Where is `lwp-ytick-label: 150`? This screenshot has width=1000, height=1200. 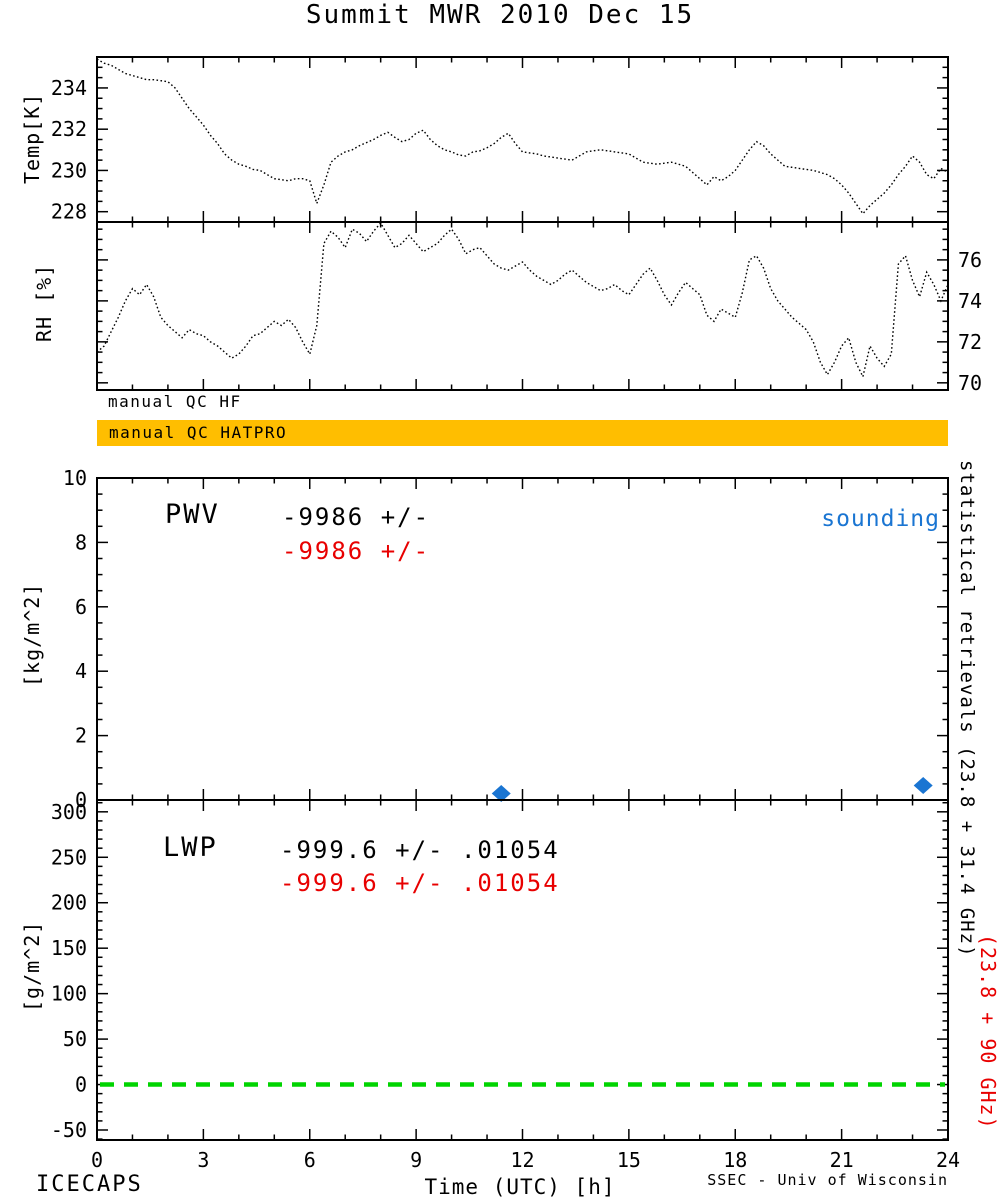 lwp-ytick-label: 150 is located at coordinates (69, 948).